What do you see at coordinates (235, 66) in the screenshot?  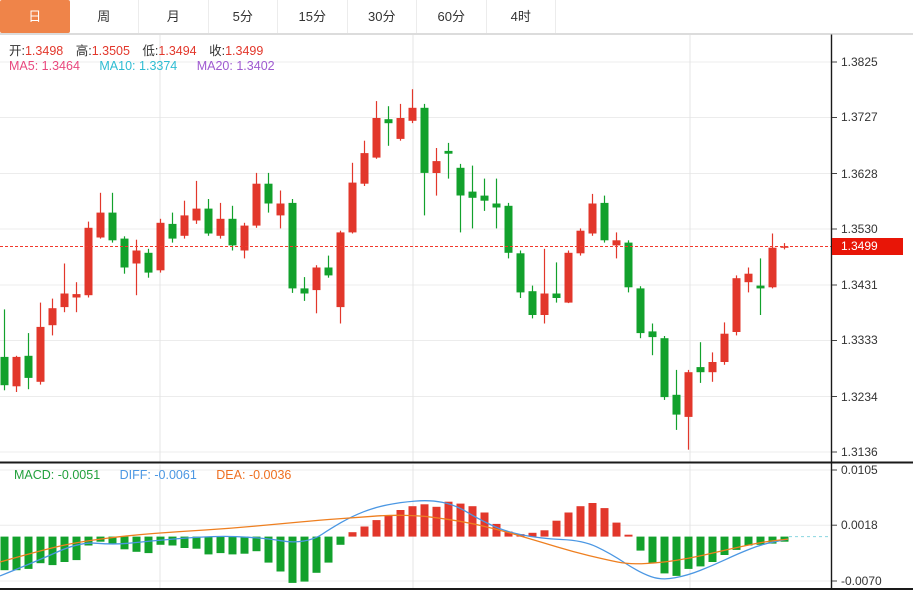 I see `ma20-legend: MA20: 1.3402` at bounding box center [235, 66].